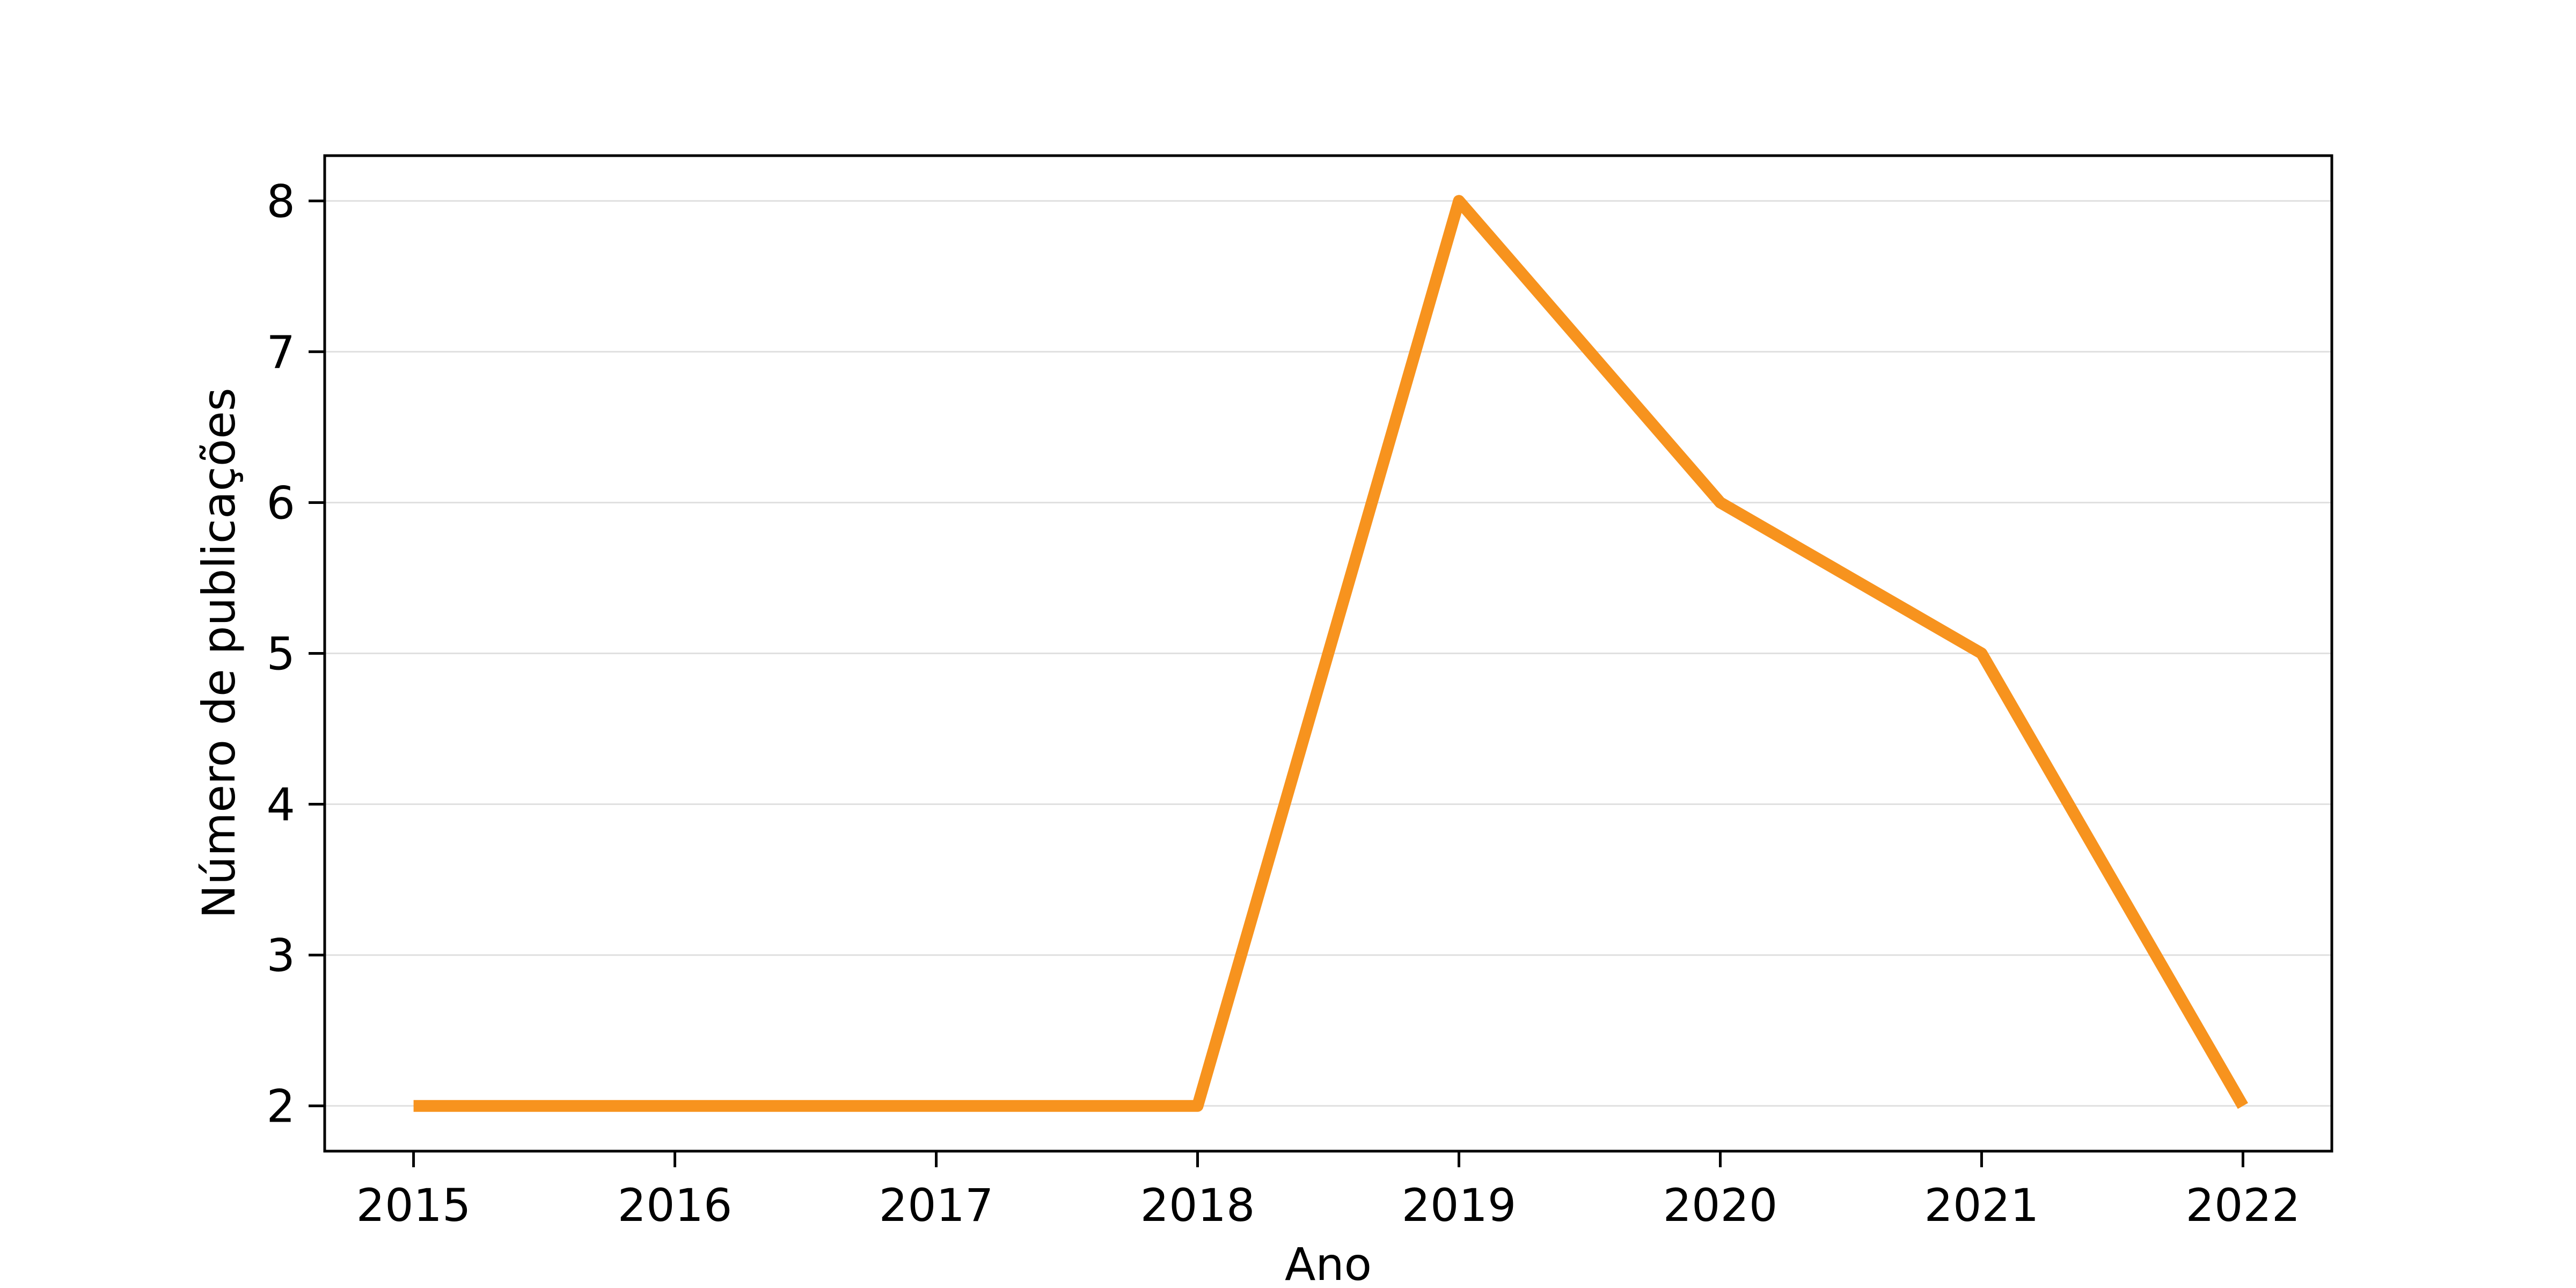 Image resolution: width=2576 pixels, height=1288 pixels. Describe the element at coordinates (413, 1205) in the screenshot. I see `x-tick-label: 2015` at that location.